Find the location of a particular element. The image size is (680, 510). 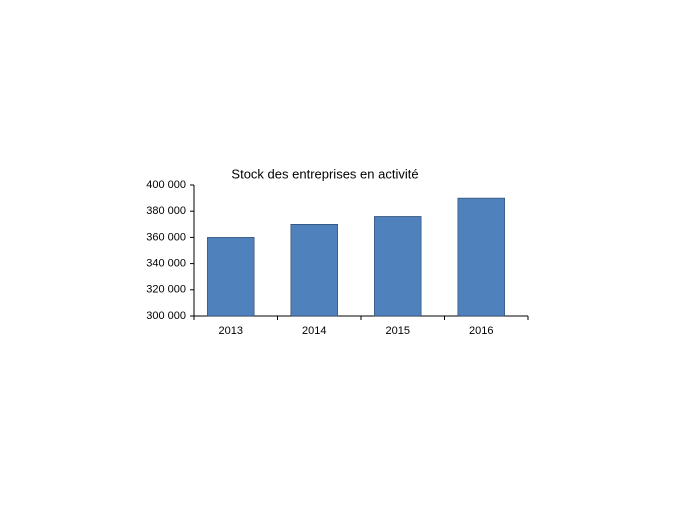

x-tick-label: 2014 is located at coordinates (314, 331).